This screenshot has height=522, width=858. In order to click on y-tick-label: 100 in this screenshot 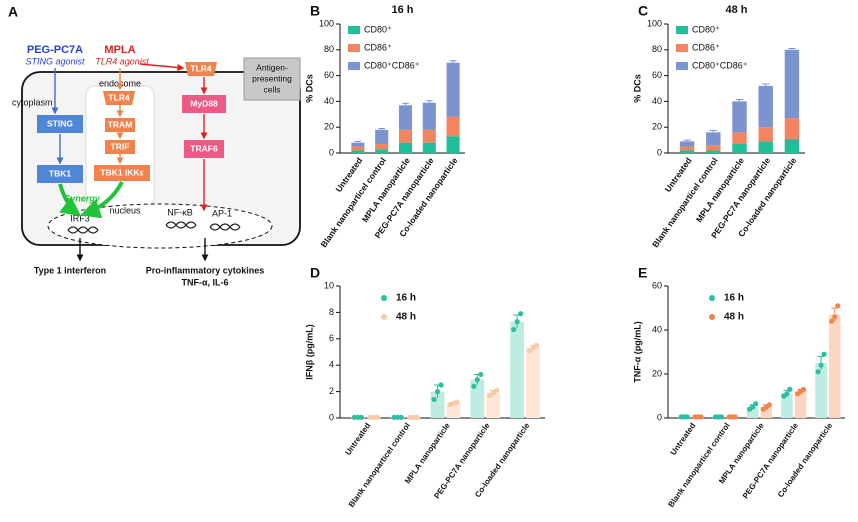, I will do `click(654, 23)`.